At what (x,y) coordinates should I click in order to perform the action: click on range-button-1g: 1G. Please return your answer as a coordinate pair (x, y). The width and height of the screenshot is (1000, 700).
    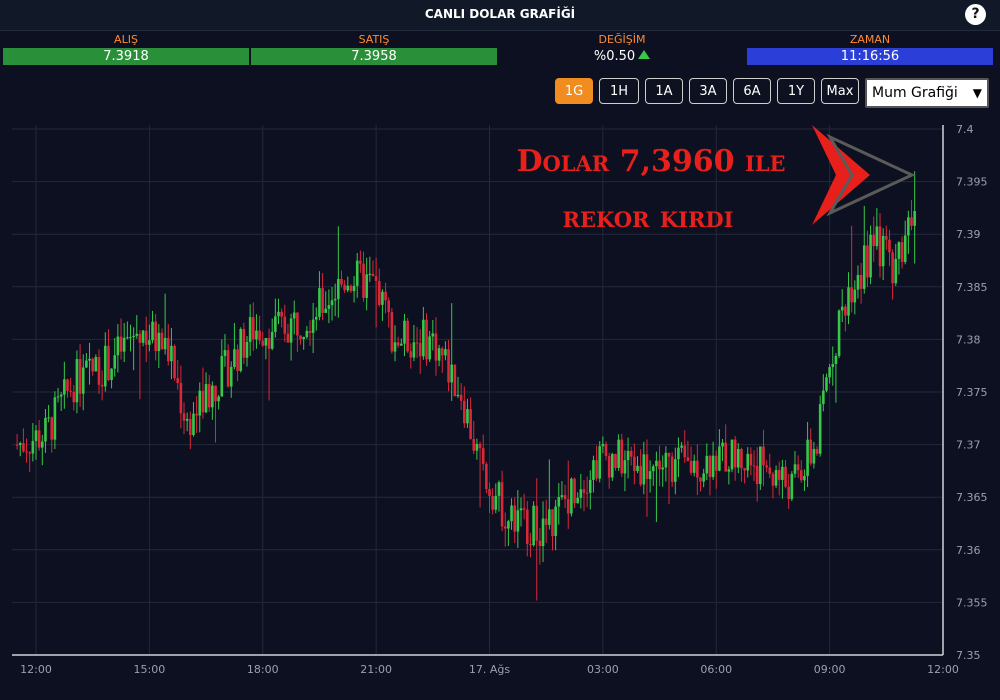
    Looking at the image, I should click on (574, 91).